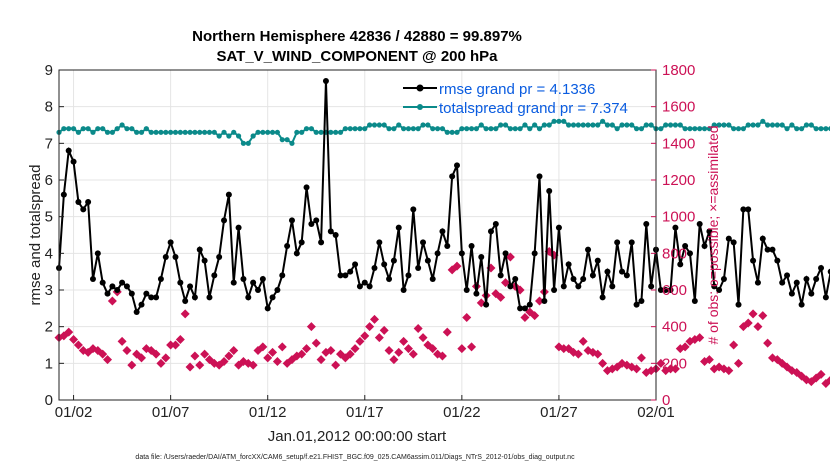  Describe the element at coordinates (49, 327) in the screenshot. I see `y-tick-label: 2` at that location.